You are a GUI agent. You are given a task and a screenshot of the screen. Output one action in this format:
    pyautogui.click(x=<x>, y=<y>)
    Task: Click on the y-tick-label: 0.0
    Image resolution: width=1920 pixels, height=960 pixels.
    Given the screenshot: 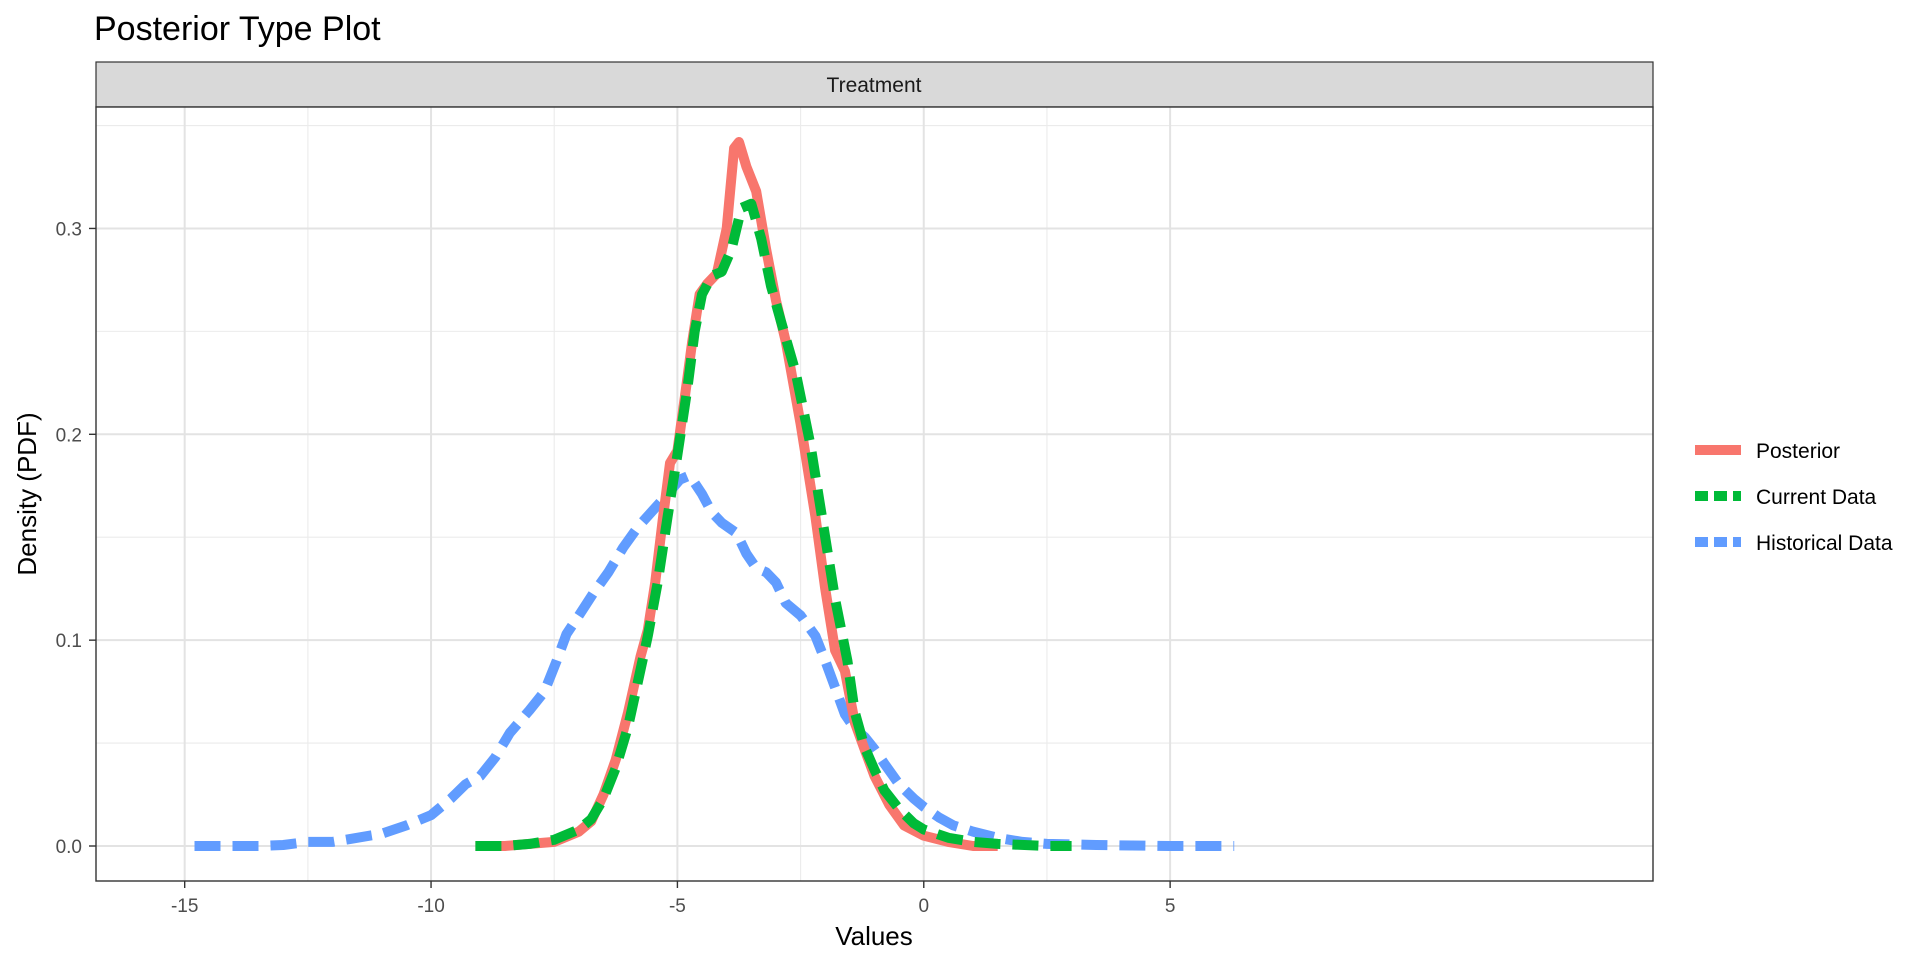 What is the action you would take?
    pyautogui.click(x=69, y=847)
    